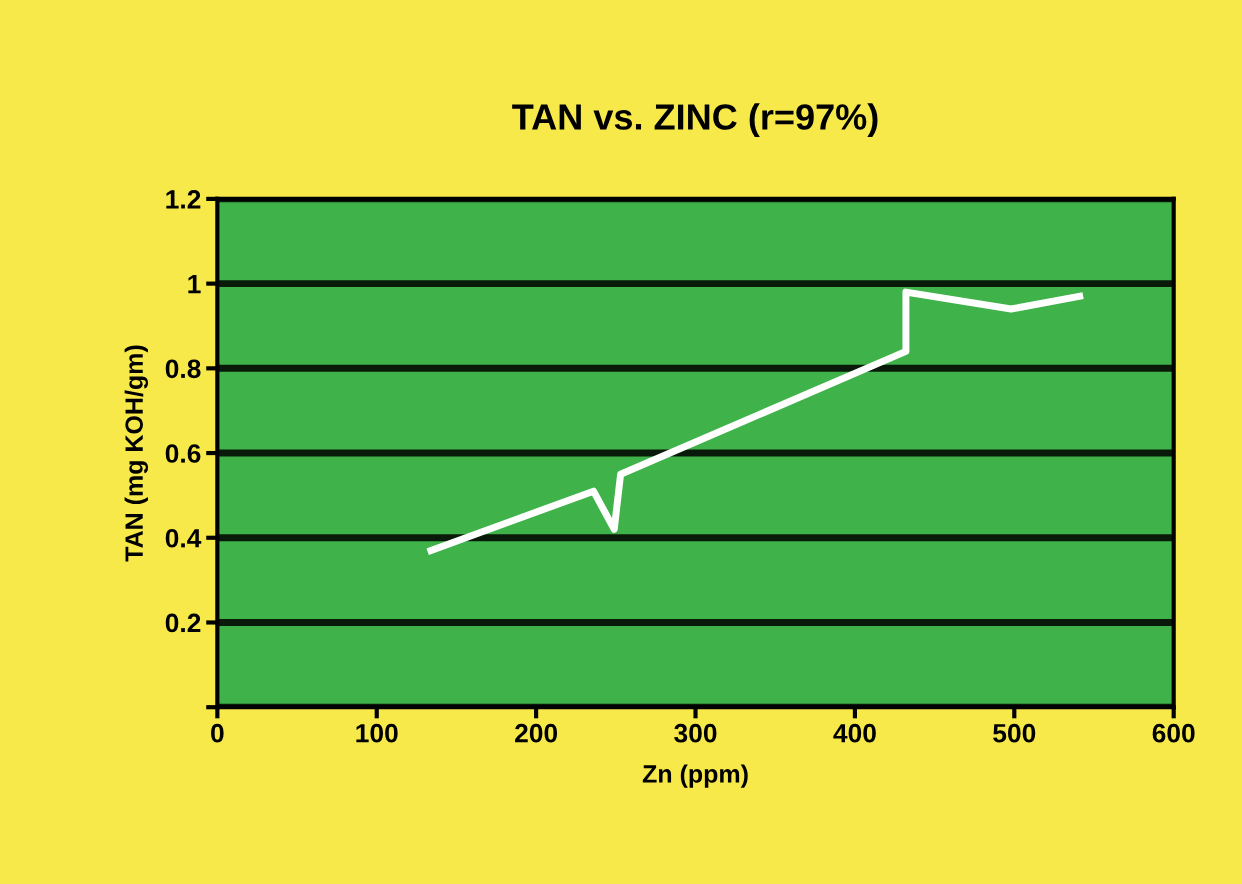 The image size is (1242, 884). Describe the element at coordinates (854, 733) in the screenshot. I see `x-tick-label: 400` at that location.